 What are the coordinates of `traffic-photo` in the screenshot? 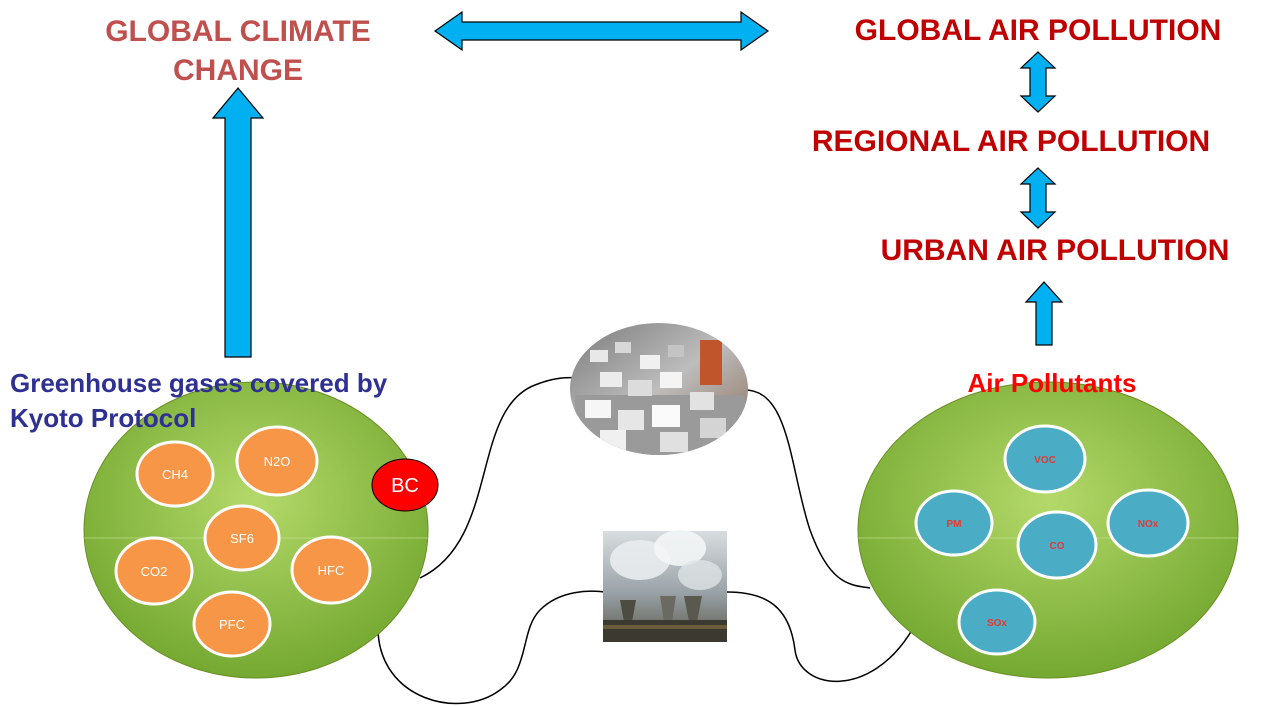 It's located at (659, 389).